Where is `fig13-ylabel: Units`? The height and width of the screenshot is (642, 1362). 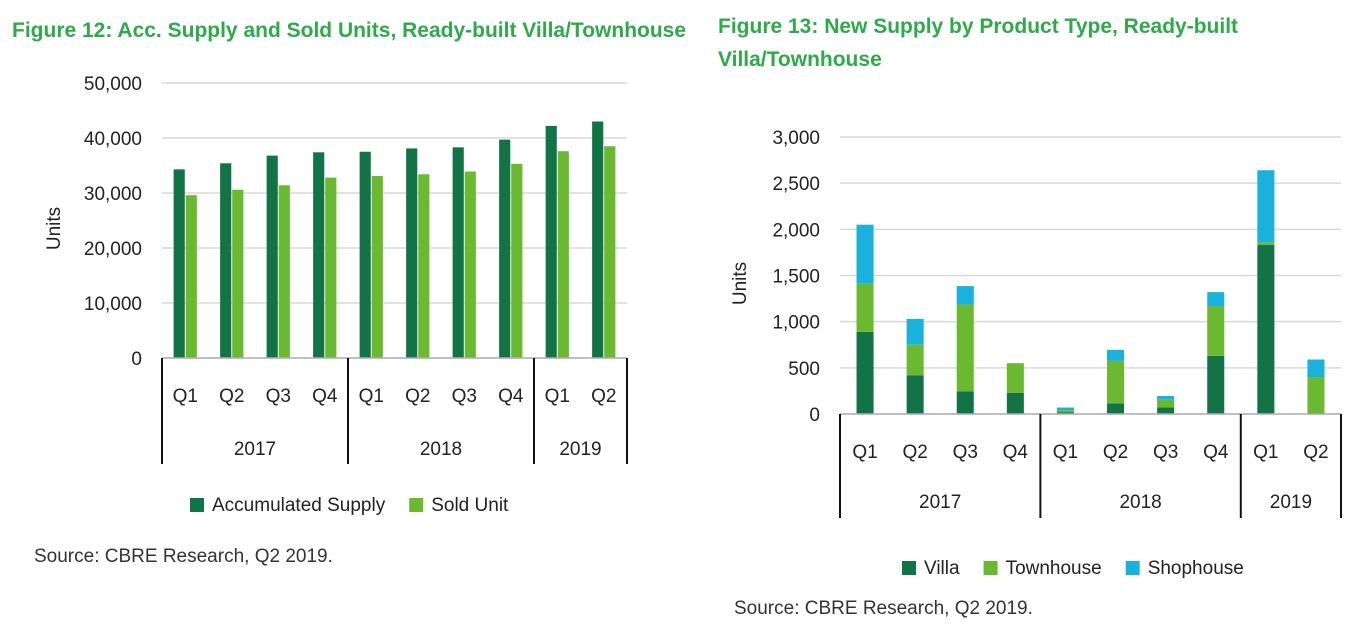
fig13-ylabel: Units is located at coordinates (740, 283).